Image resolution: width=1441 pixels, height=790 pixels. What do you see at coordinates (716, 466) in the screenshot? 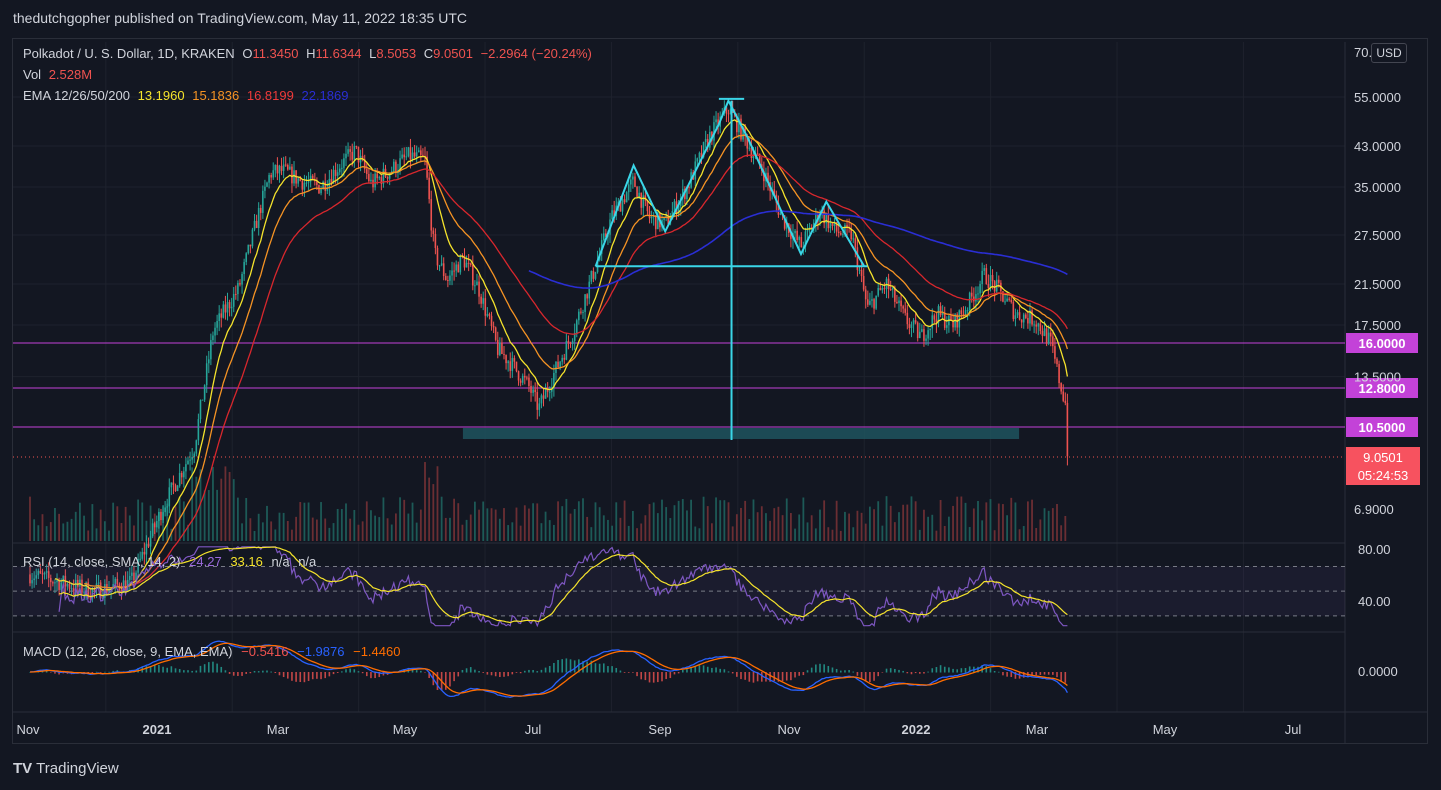
I see `last-price-line: 9.0501 05:24:53` at bounding box center [716, 466].